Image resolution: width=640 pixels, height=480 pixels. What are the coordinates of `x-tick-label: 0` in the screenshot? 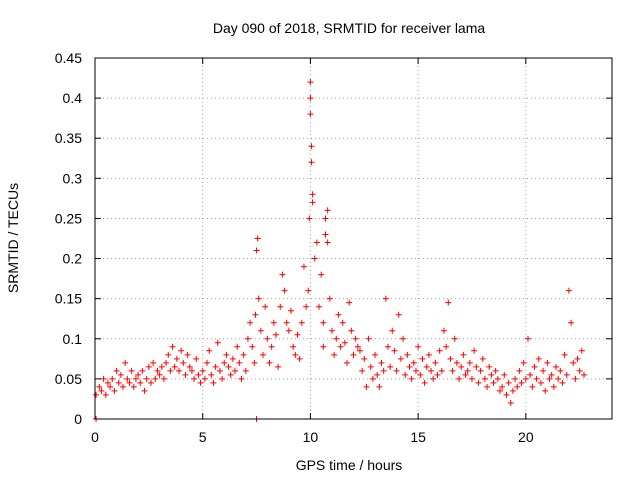 It's located at (95, 437).